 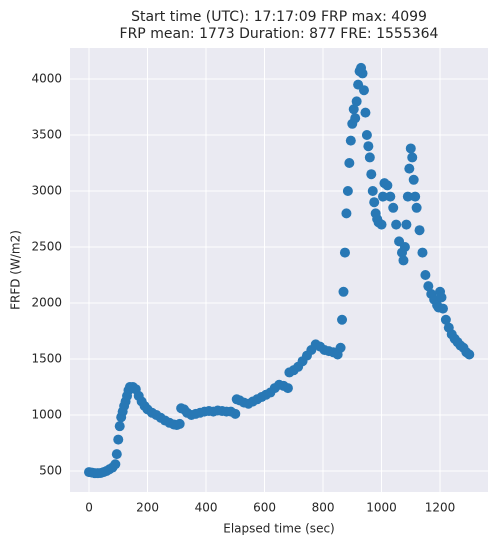 I want to click on y-axis-label: FRFD (W/m2), so click(x=16, y=270).